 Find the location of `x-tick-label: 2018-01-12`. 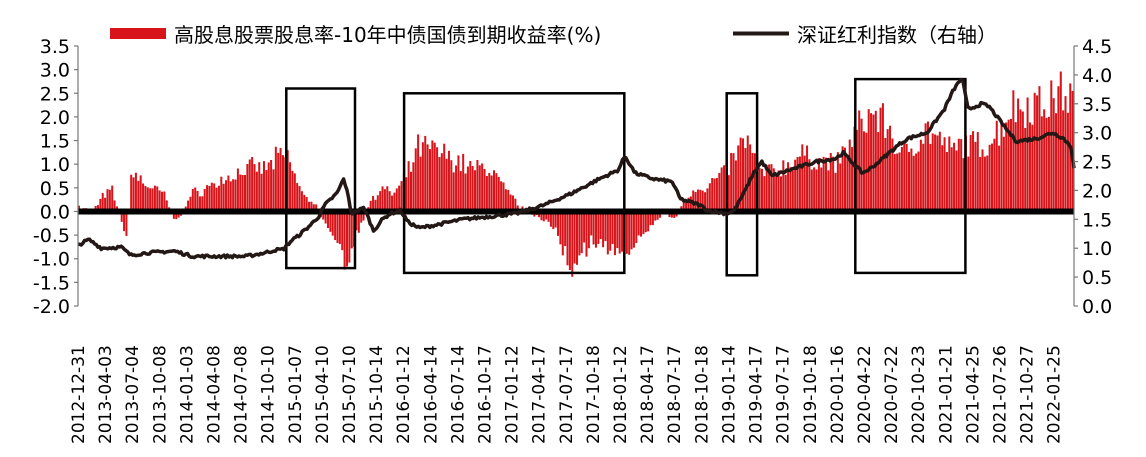

x-tick-label: 2018-01-12 is located at coordinates (621, 394).